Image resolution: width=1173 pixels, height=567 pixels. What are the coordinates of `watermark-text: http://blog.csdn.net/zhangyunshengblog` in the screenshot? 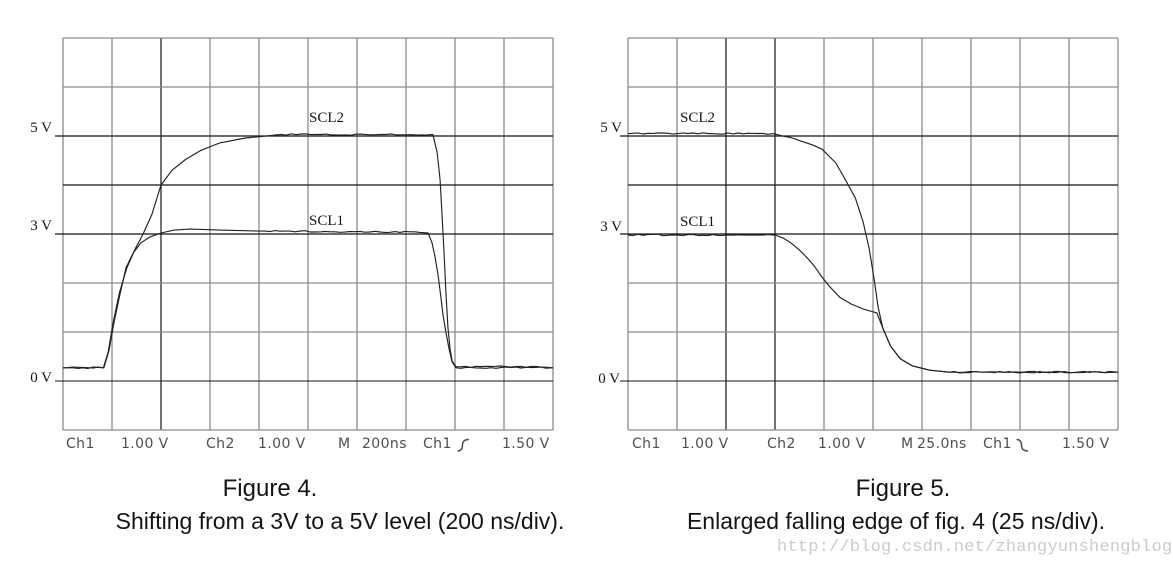 It's located at (975, 547).